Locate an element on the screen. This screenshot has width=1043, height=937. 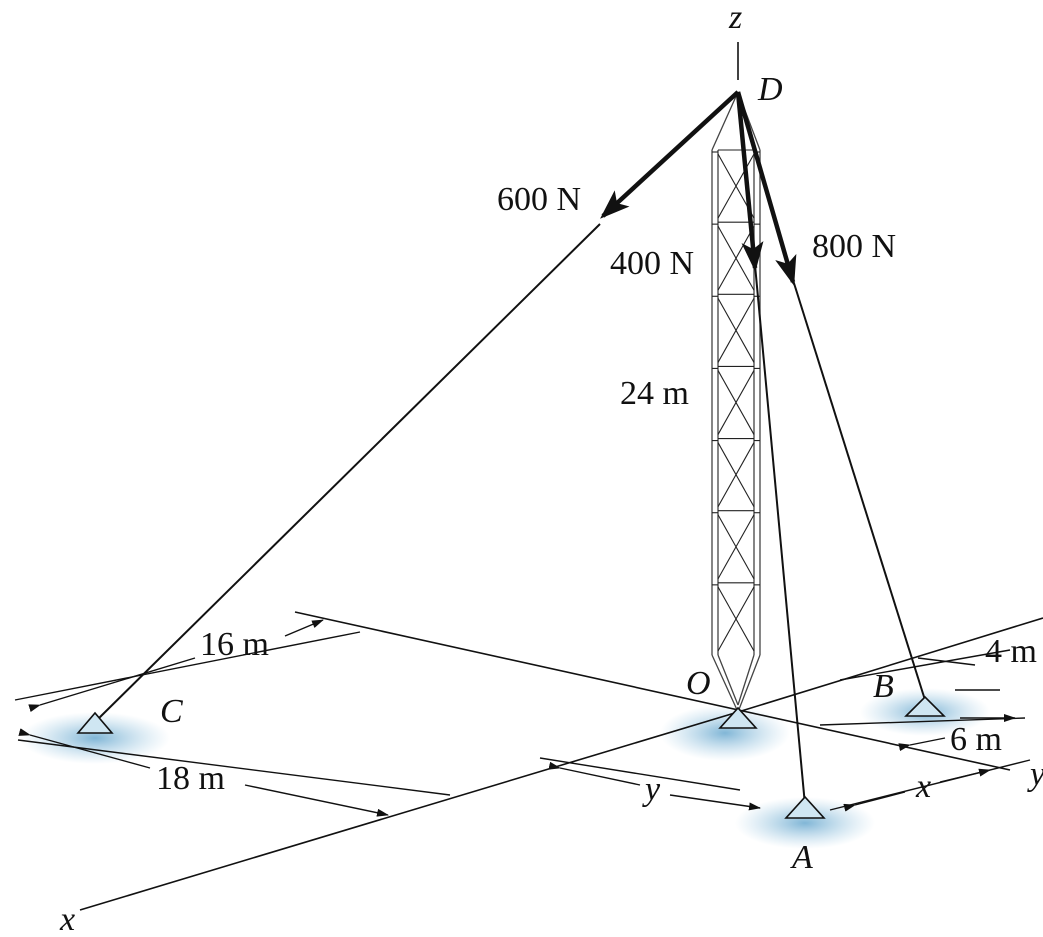
support-C is located at coordinates (95, 722).